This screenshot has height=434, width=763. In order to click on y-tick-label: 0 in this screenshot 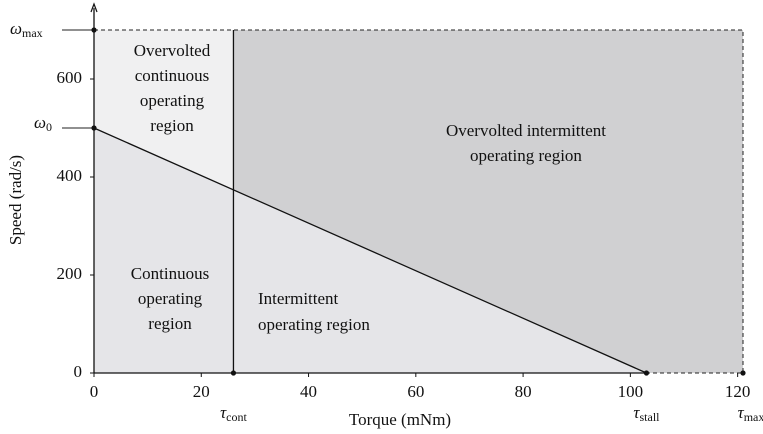, I will do `click(78, 371)`.